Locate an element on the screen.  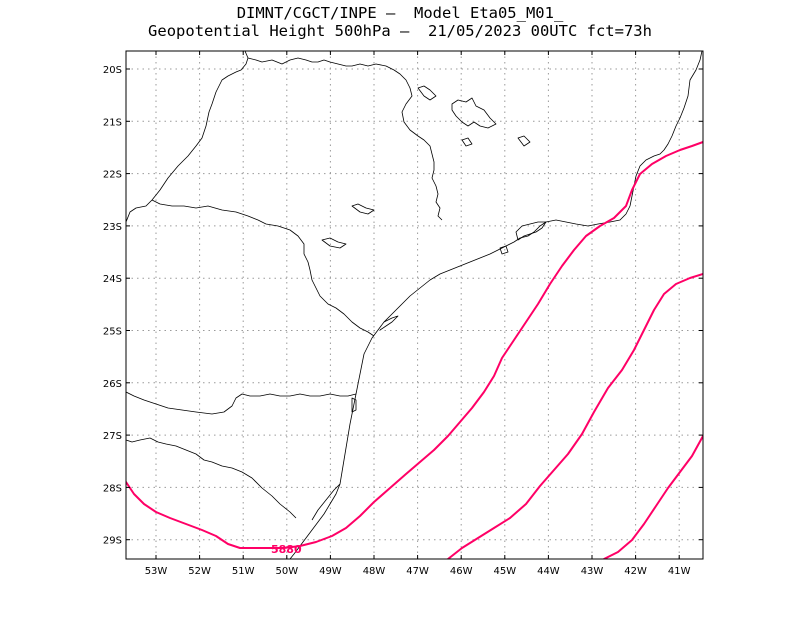
lat-label: 21S is located at coordinates (112, 122).